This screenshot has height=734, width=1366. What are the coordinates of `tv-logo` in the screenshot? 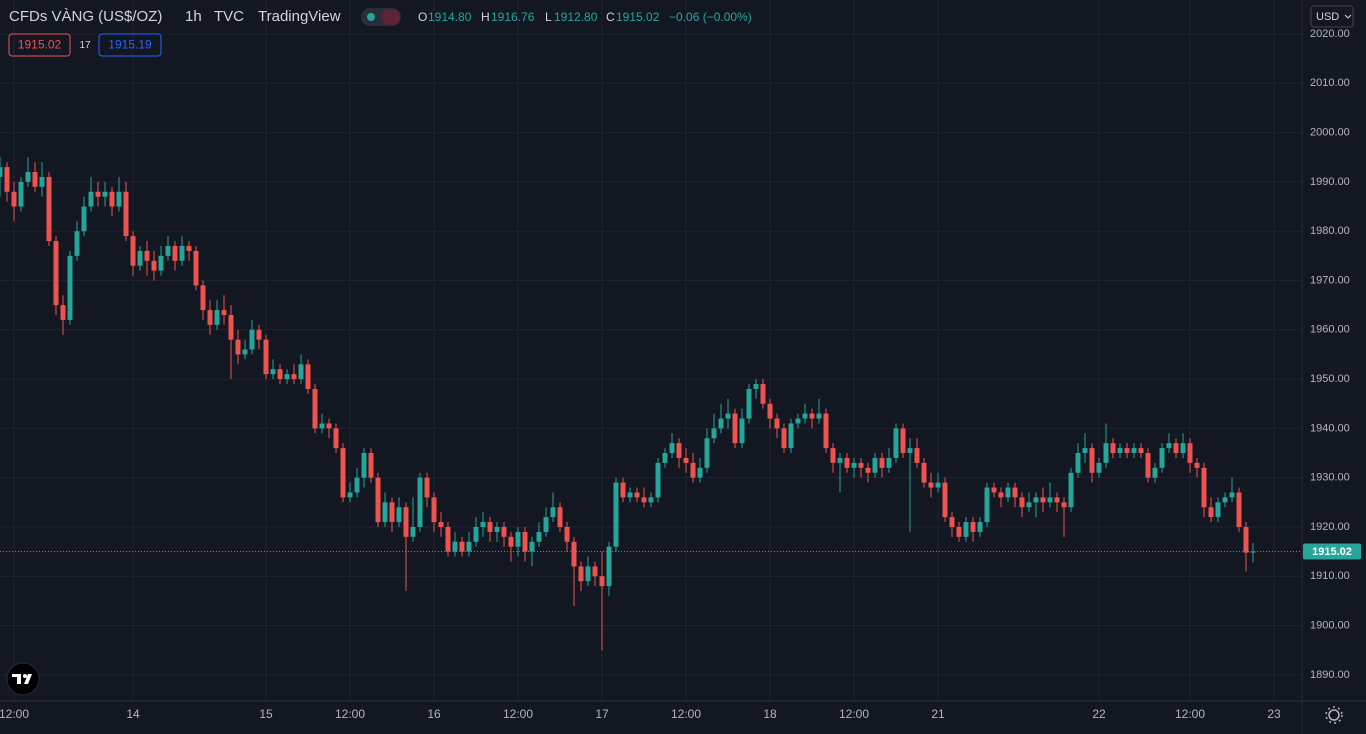 It's located at (23, 679).